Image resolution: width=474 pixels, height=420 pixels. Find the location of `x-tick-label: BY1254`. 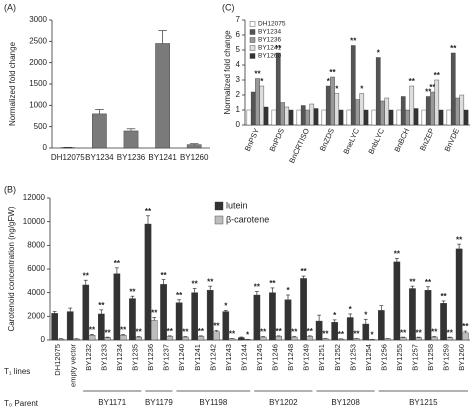

x-tick-label: BY1254 is located at coordinates (368, 357).